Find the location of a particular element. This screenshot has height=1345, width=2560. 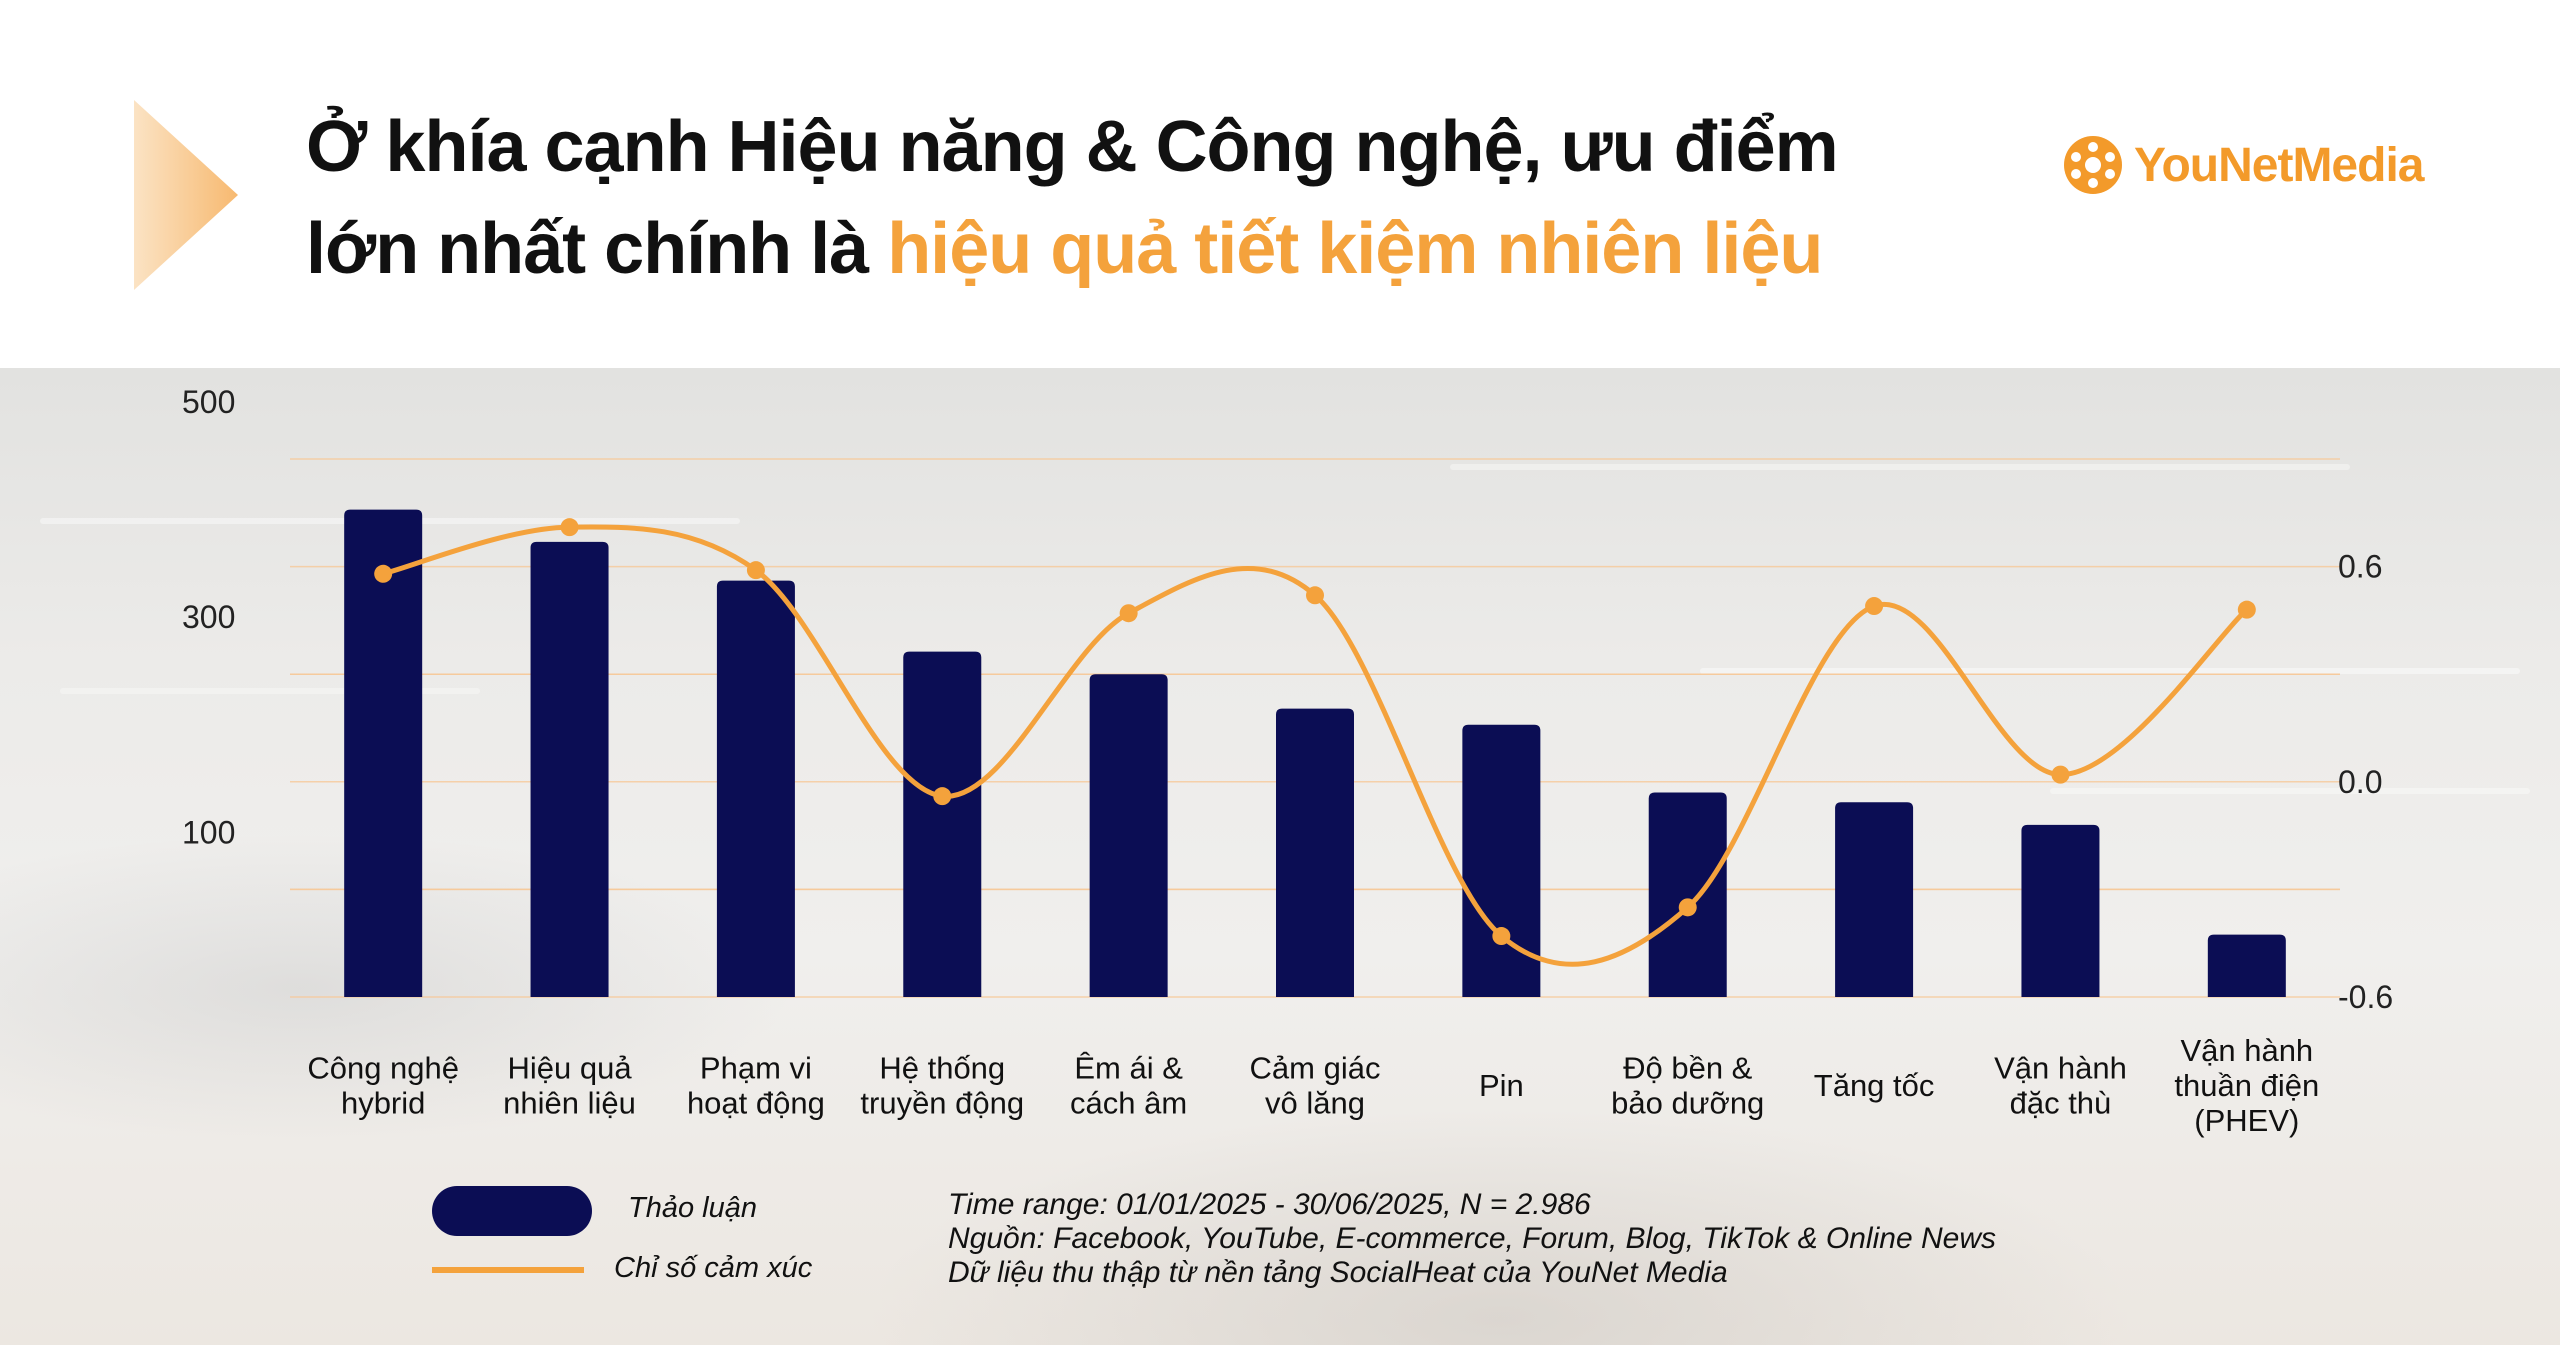

x-tick-label: vô lăng is located at coordinates (1315, 1103).